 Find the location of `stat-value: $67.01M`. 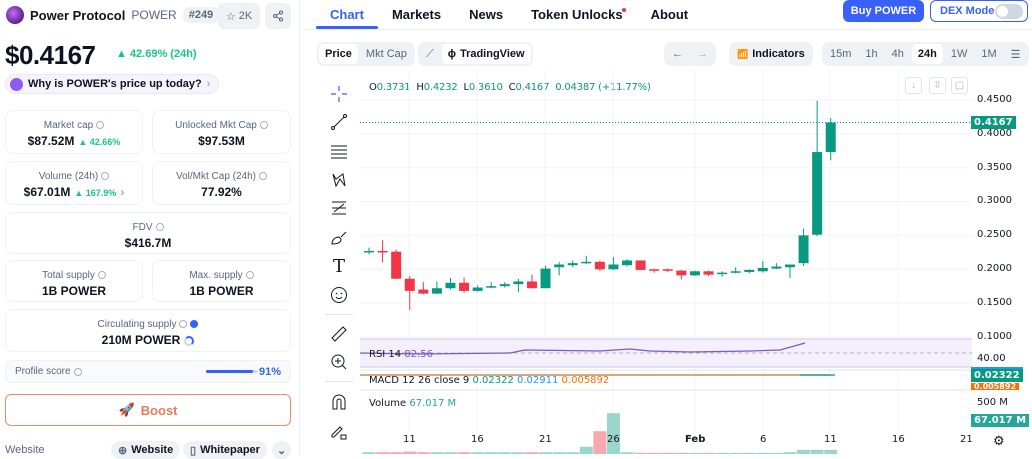

stat-value: $67.01M is located at coordinates (47, 192).